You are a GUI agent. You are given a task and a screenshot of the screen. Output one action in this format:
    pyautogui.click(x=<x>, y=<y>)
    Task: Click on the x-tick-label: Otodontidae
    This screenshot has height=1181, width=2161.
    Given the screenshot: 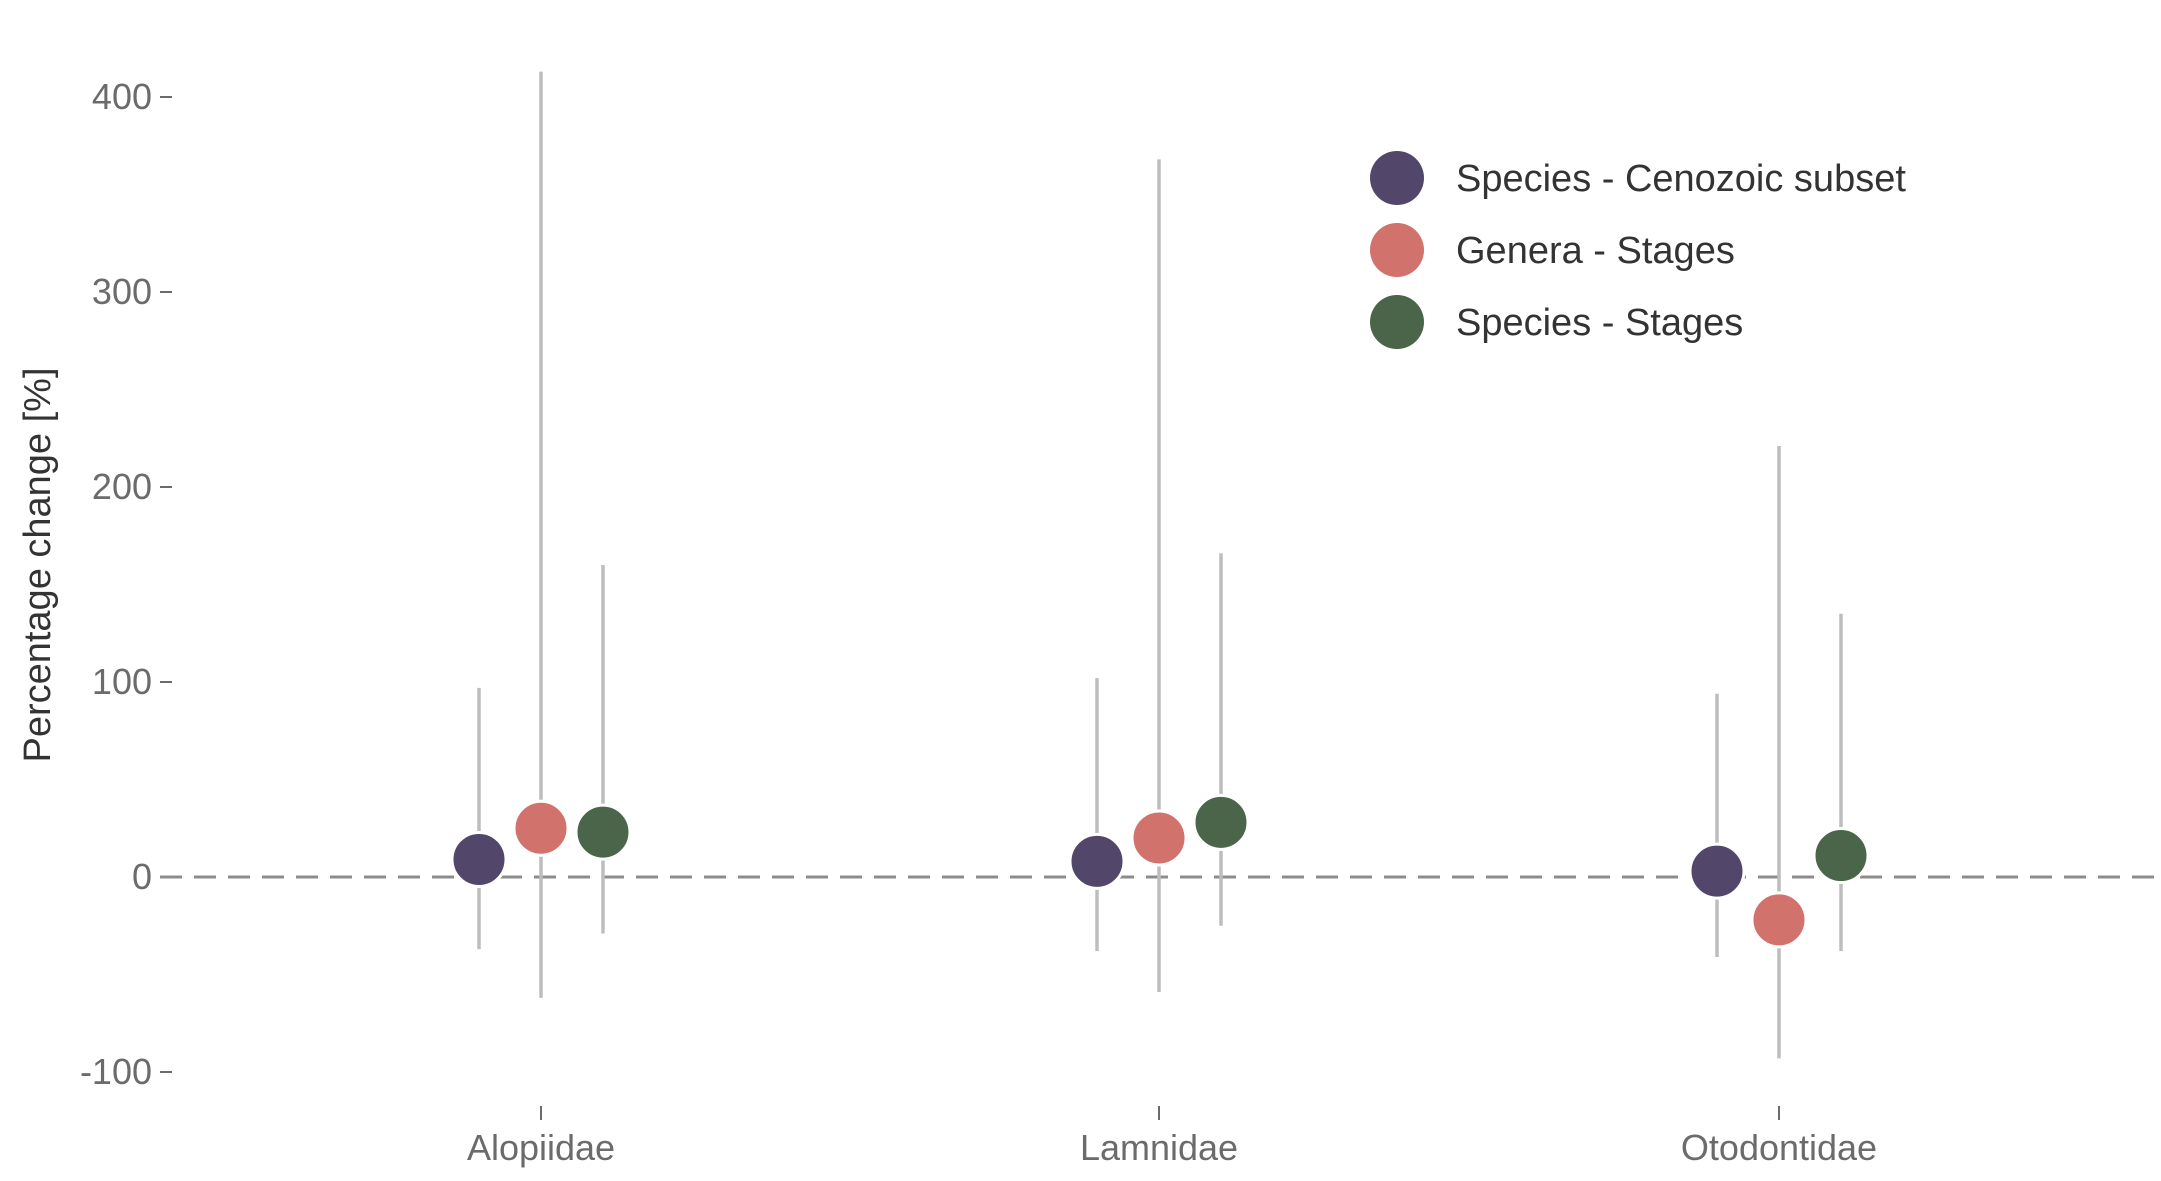 What is the action you would take?
    pyautogui.click(x=1779, y=1147)
    